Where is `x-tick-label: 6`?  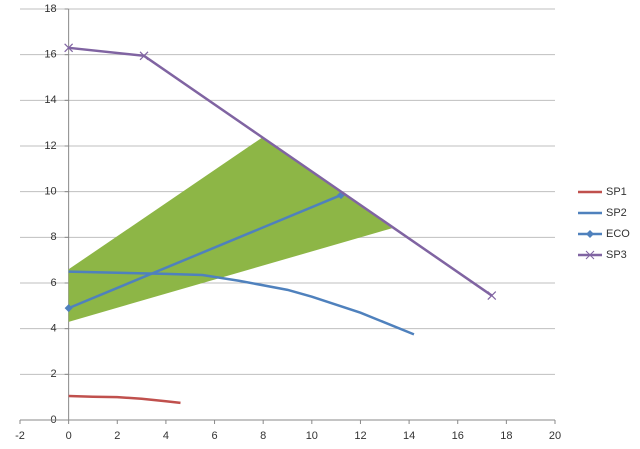
x-tick-label: 6 is located at coordinates (214, 436).